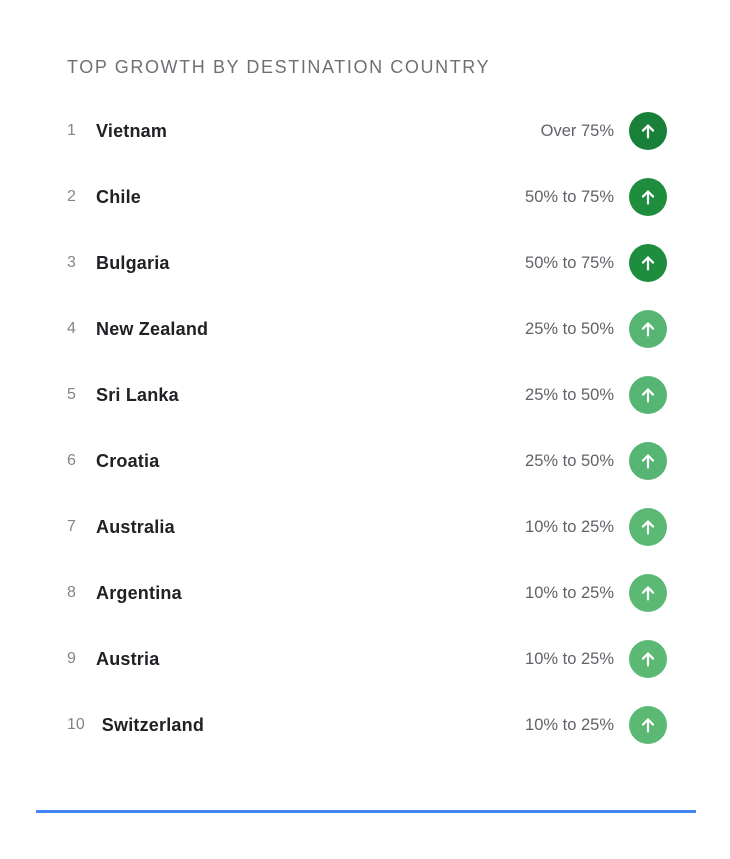 Image resolution: width=730 pixels, height=859 pixels. Describe the element at coordinates (139, 592) in the screenshot. I see `country-name: Argentina` at that location.